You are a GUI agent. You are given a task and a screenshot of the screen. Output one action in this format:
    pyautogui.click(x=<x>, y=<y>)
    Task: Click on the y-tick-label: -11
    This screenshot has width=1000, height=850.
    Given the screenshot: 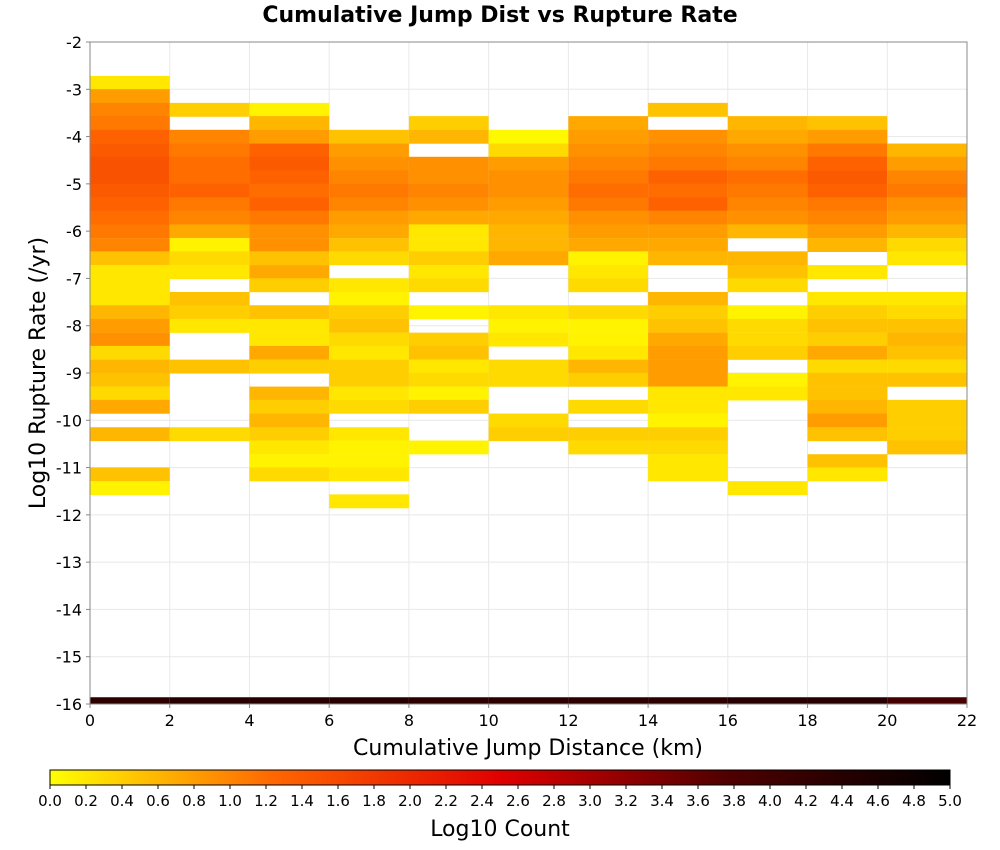 What is the action you would take?
    pyautogui.click(x=69, y=468)
    